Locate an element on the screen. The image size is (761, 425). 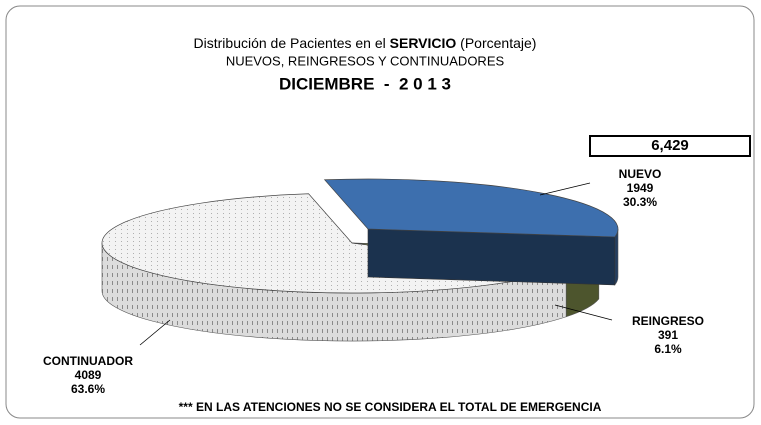
total: 6,429 is located at coordinates (670, 145).